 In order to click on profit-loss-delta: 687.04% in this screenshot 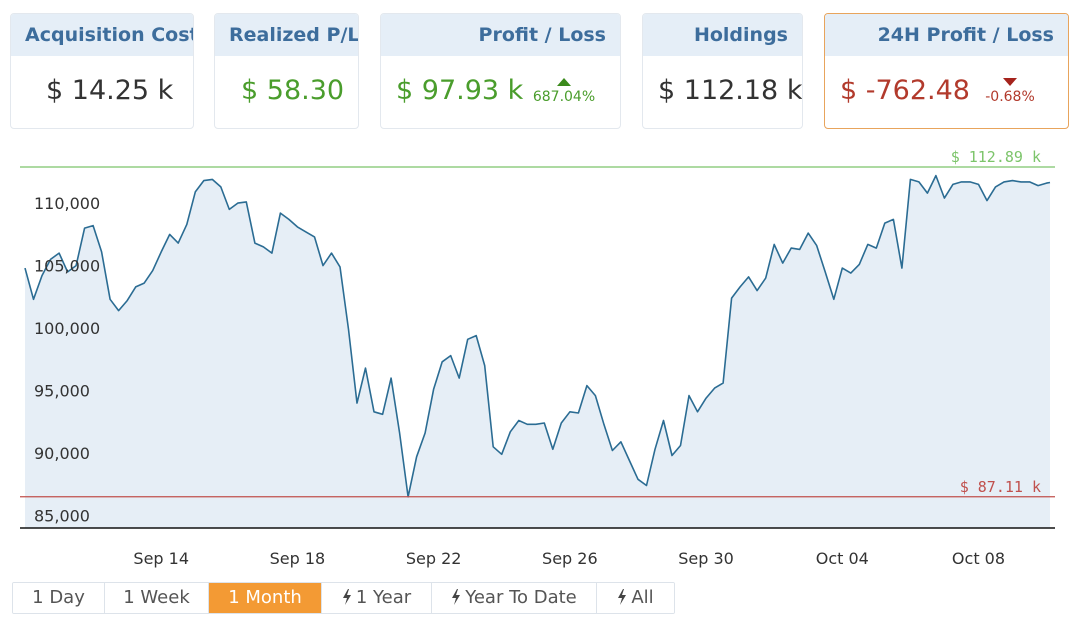, I will do `click(564, 91)`.